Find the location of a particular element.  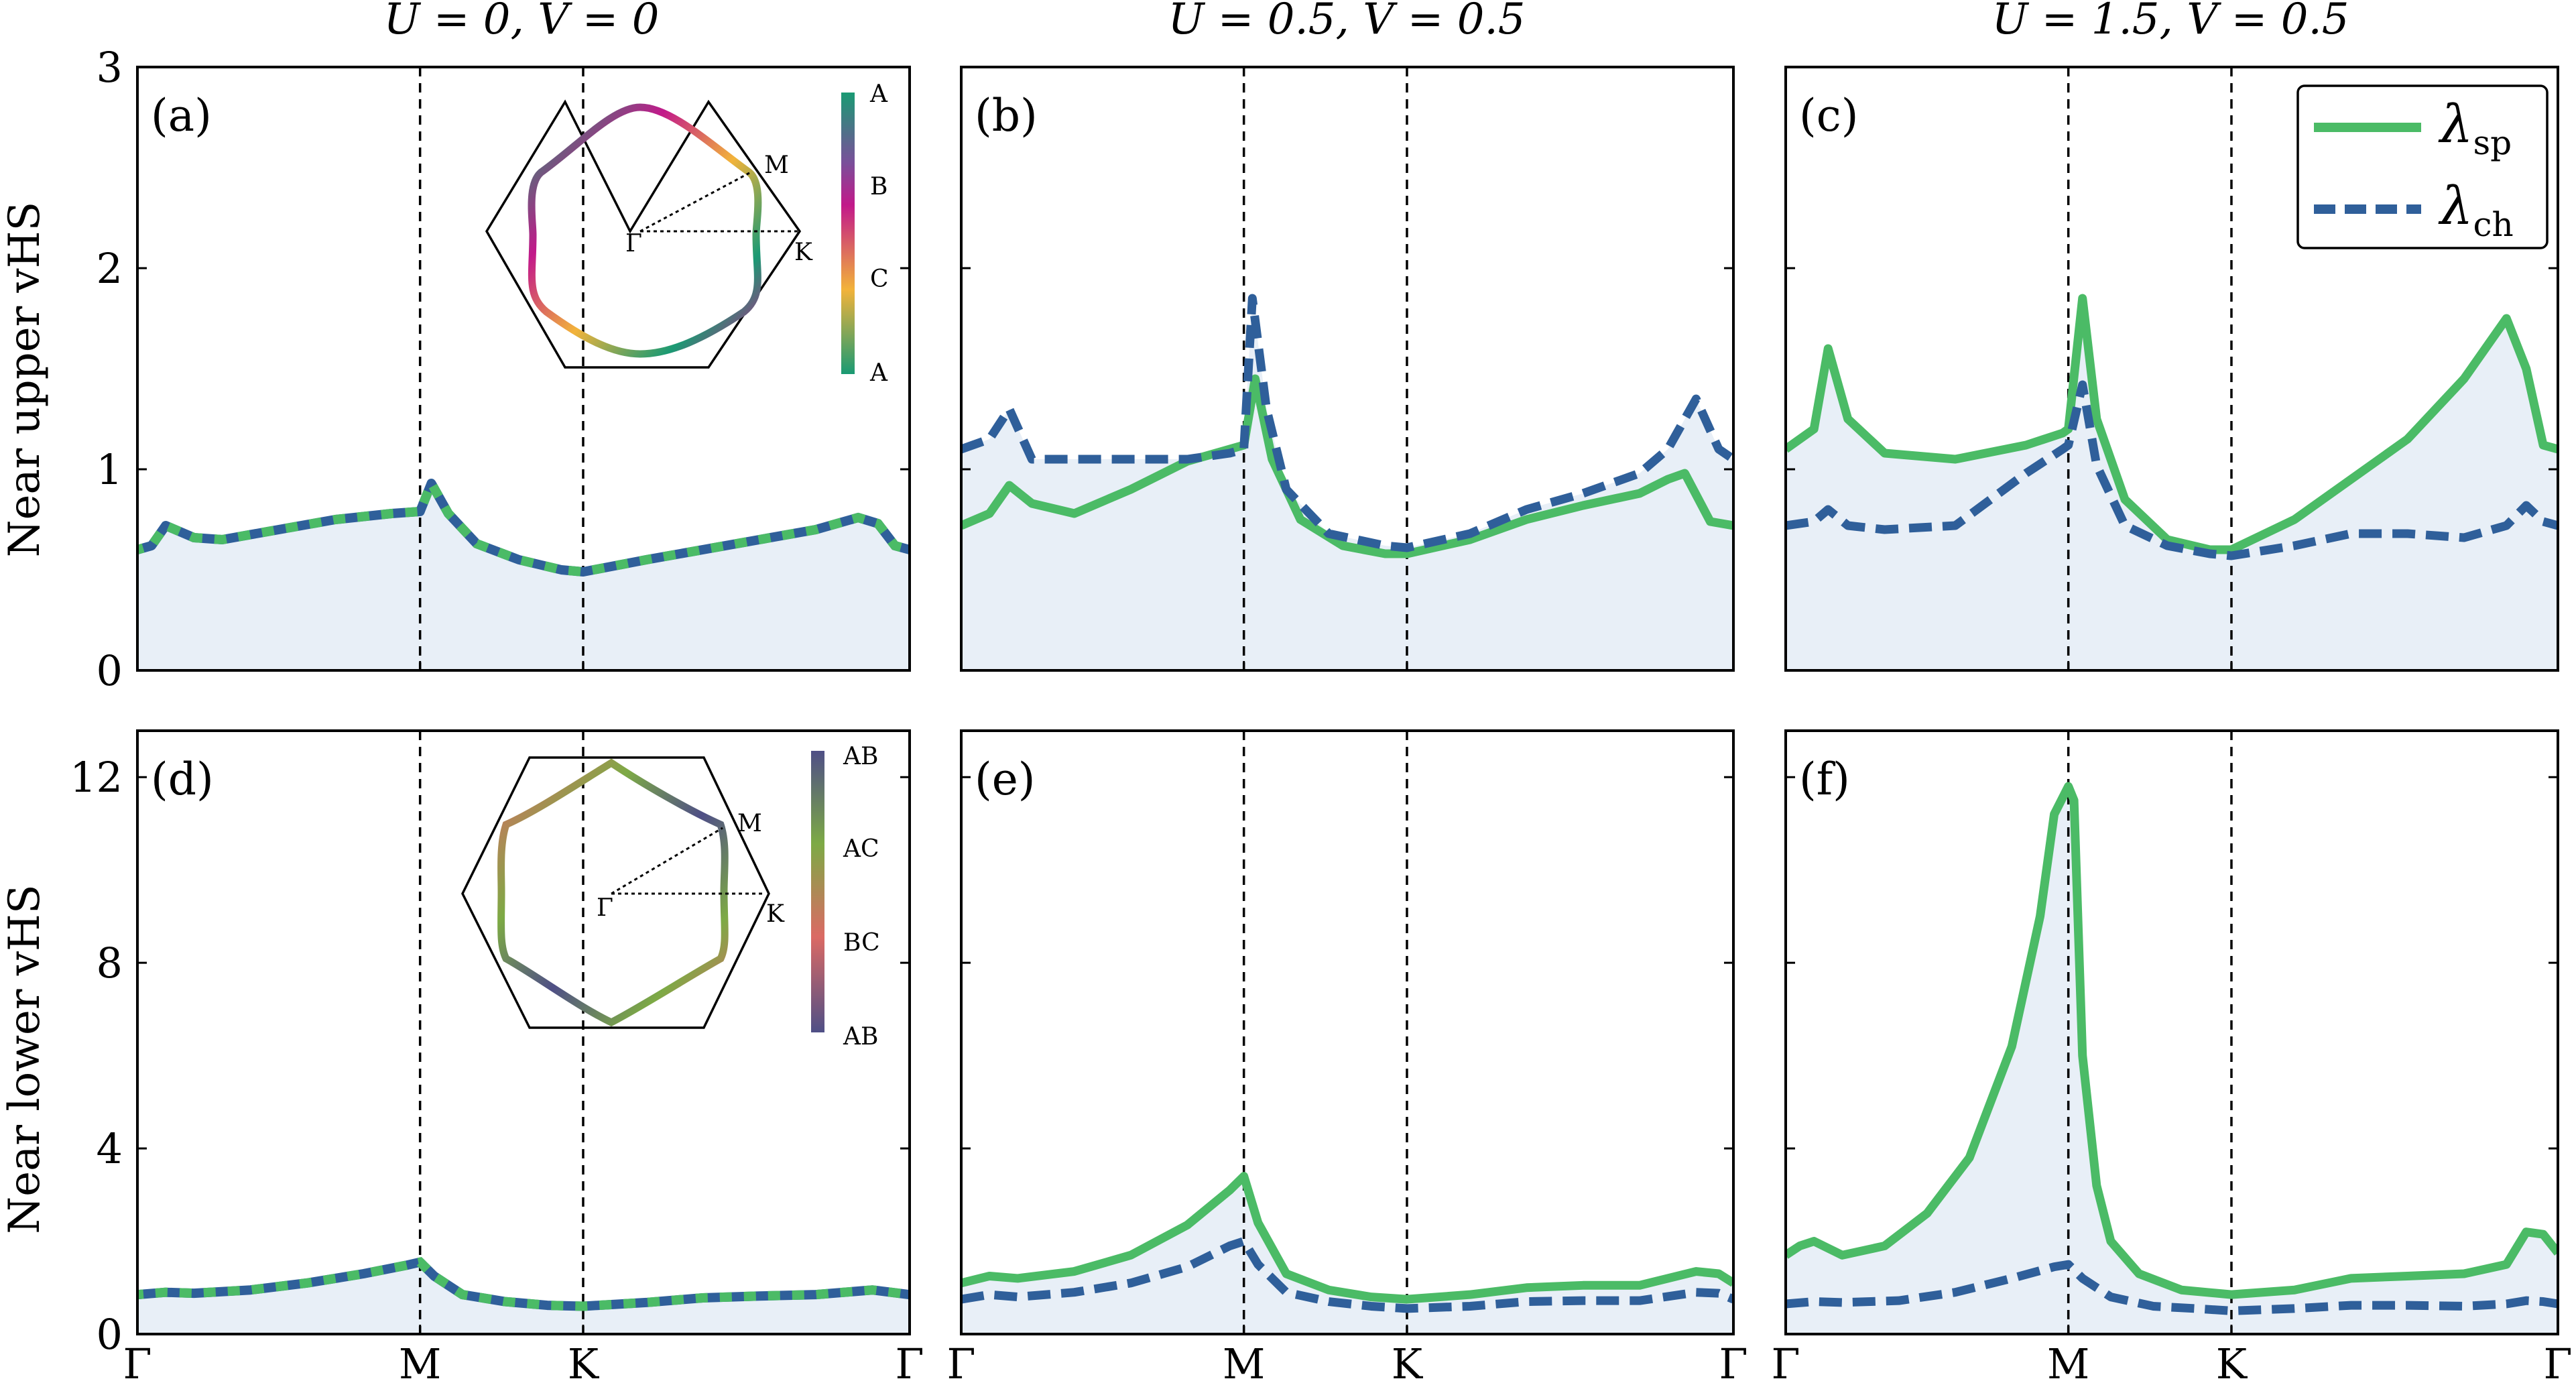

panel-label: (d) is located at coordinates (182, 779).